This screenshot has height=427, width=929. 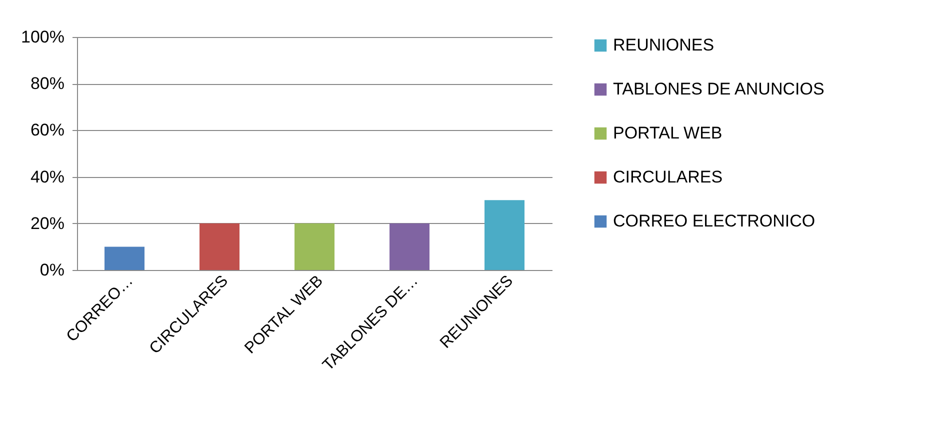 What do you see at coordinates (47, 130) in the screenshot?
I see `y-tick-label: 60%` at bounding box center [47, 130].